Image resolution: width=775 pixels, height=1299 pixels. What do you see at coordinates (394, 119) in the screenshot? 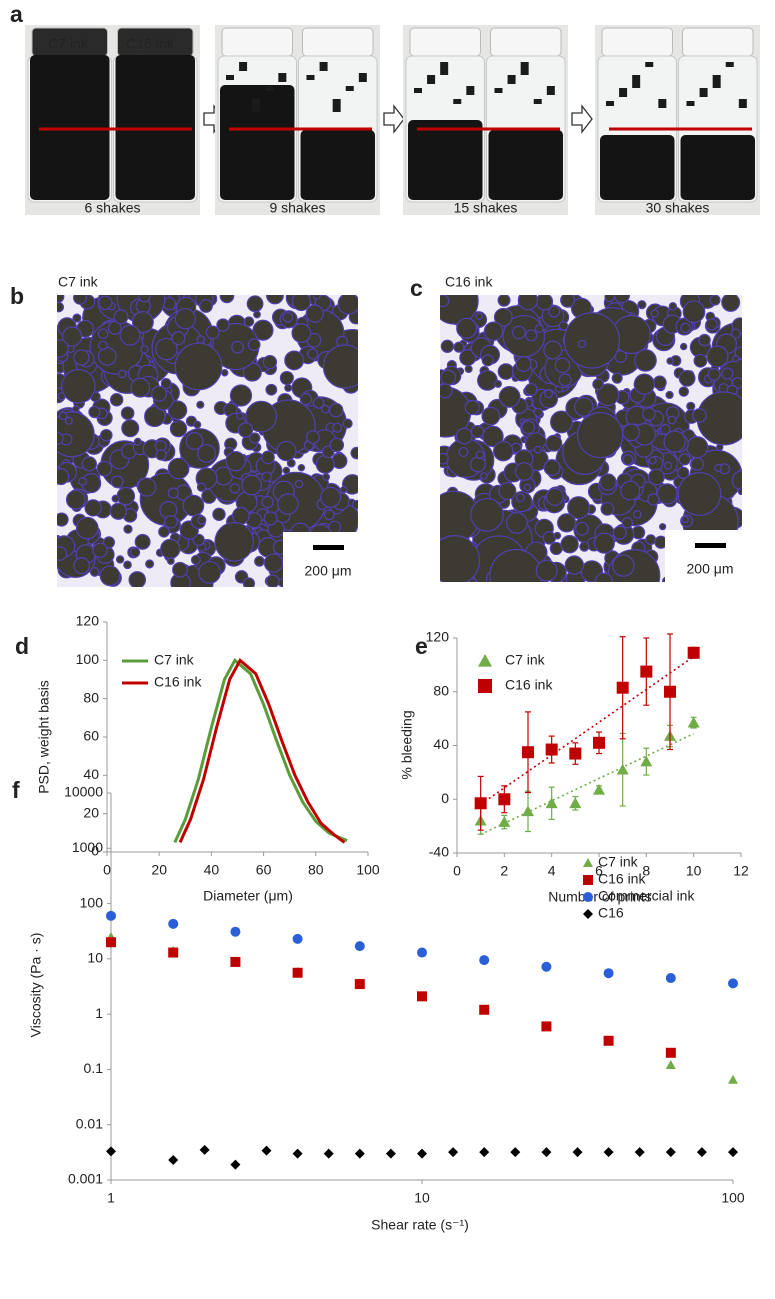
I see `arrow` at bounding box center [394, 119].